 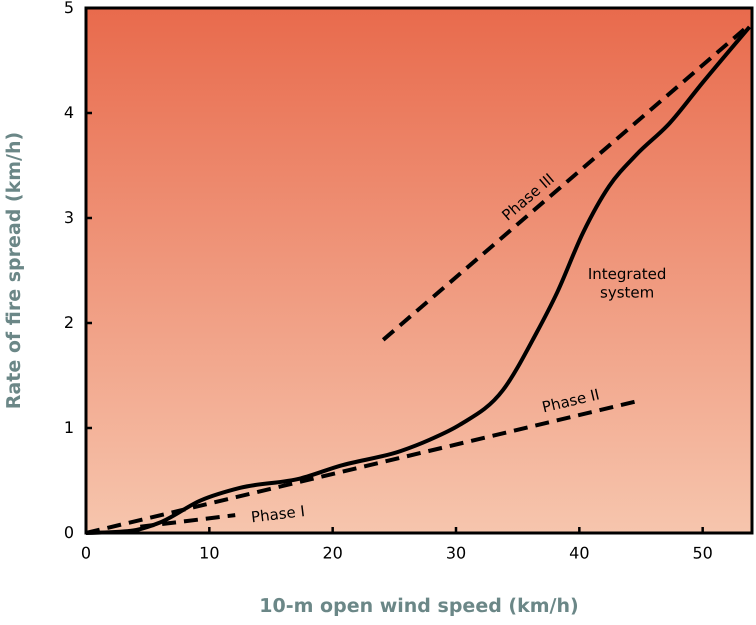 I want to click on x-axis-title: 10-m open wind speed (km/h), so click(x=419, y=606).